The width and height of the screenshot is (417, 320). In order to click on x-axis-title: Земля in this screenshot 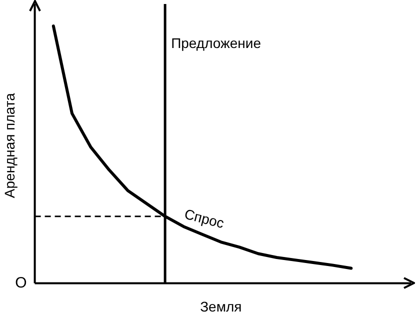, I will do `click(221, 306)`.